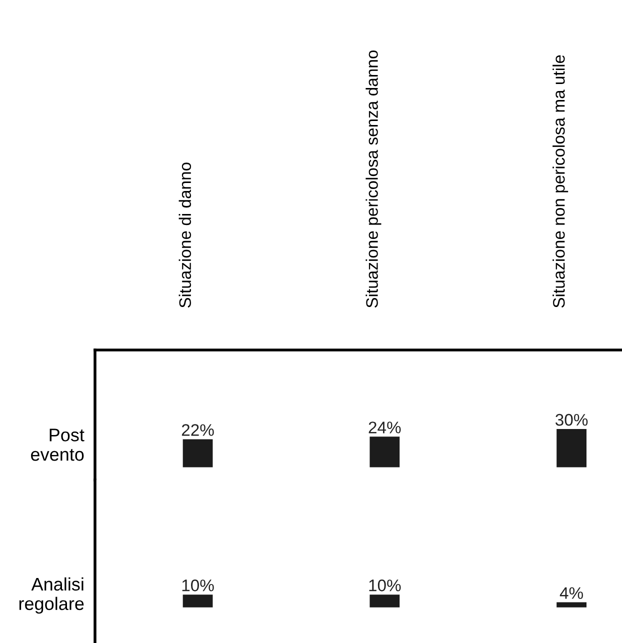  What do you see at coordinates (571, 593) in the screenshot?
I see `data-label: 4%` at bounding box center [571, 593].